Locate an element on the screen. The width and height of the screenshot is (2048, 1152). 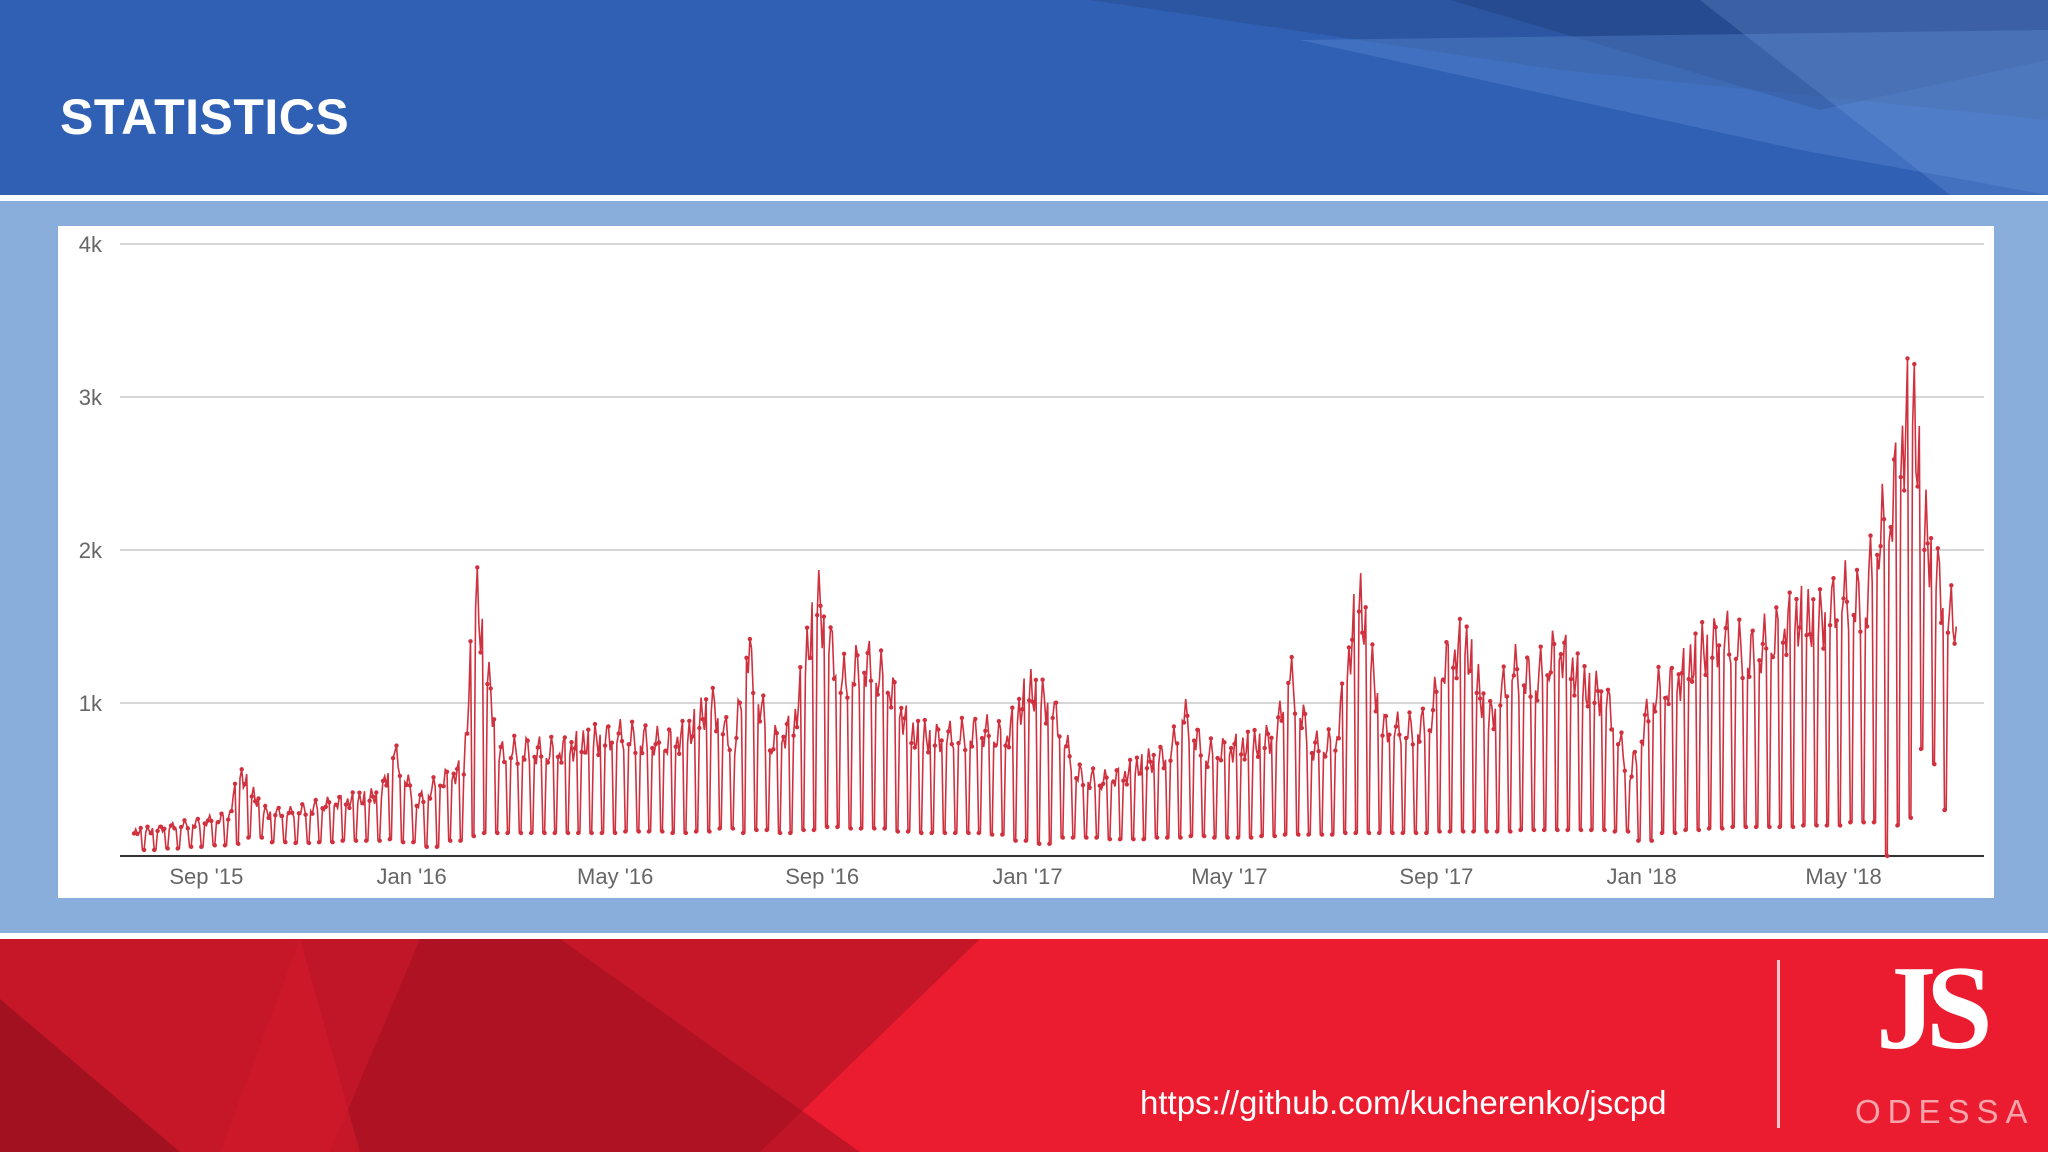
y-tick-label: 1k is located at coordinates (91, 703).